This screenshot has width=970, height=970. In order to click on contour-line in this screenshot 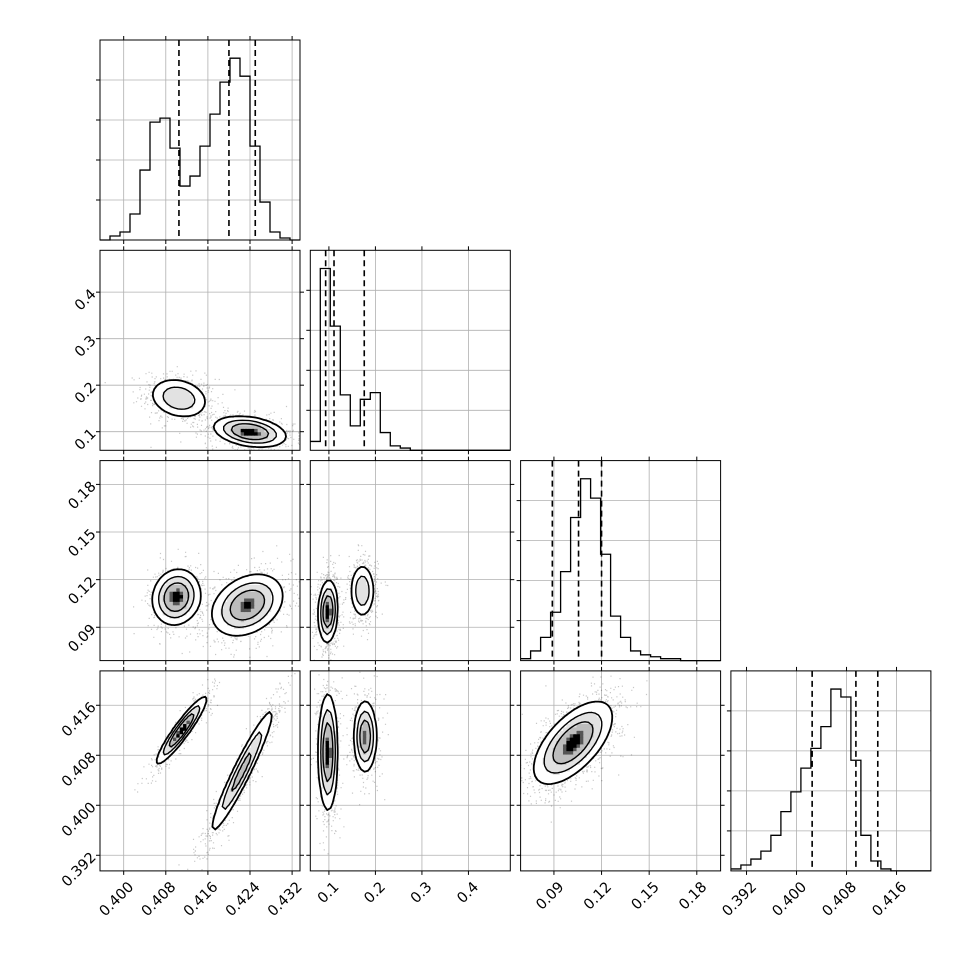, I will do `click(210, 752)`.